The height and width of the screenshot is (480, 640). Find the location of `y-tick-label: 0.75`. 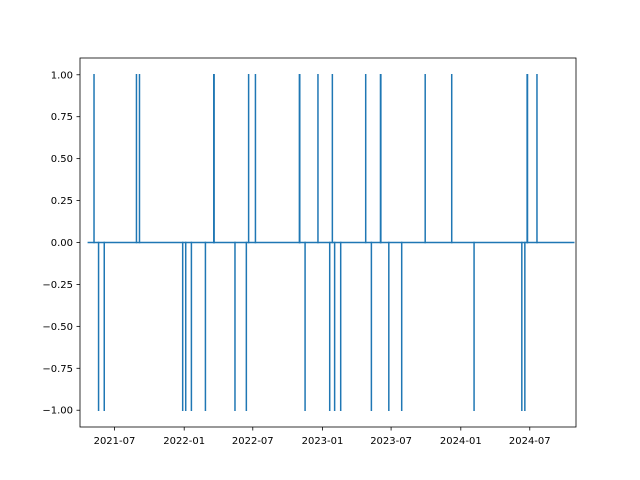

y-tick-label: 0.75 is located at coordinates (62, 117).